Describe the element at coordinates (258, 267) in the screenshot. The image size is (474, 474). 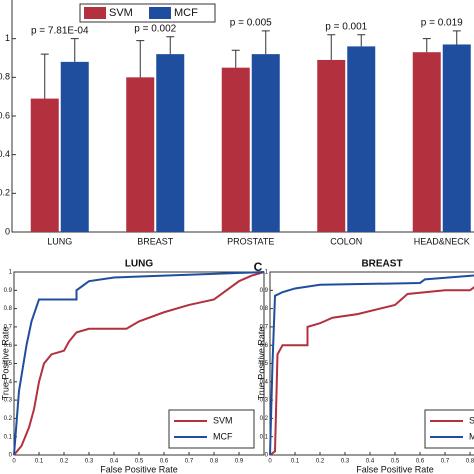
I see `panel-label: C` at that location.